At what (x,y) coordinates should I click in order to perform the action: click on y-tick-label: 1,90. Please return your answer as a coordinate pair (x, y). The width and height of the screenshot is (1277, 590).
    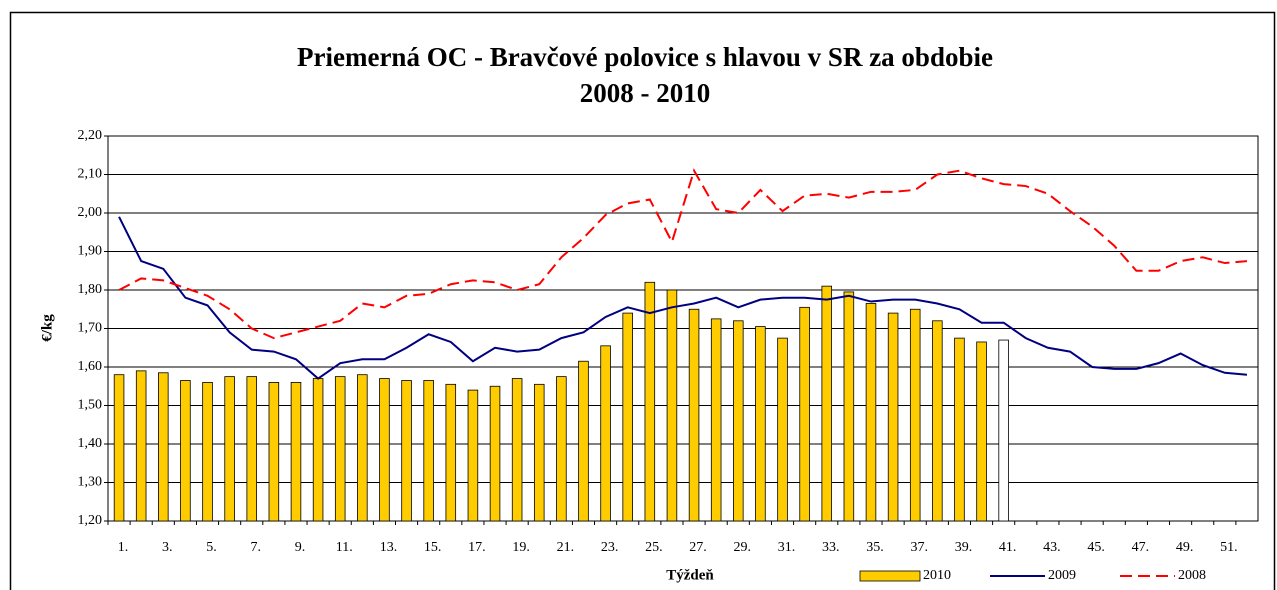
    Looking at the image, I should click on (90, 251).